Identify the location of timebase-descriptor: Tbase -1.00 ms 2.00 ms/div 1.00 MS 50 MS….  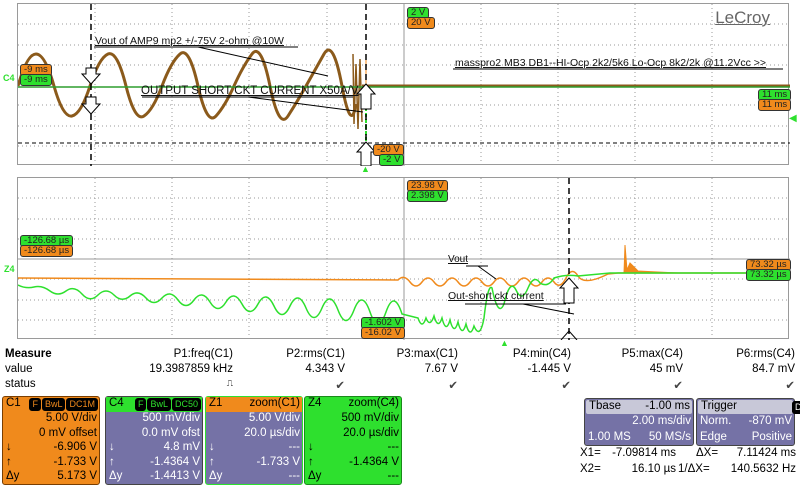
(639, 422).